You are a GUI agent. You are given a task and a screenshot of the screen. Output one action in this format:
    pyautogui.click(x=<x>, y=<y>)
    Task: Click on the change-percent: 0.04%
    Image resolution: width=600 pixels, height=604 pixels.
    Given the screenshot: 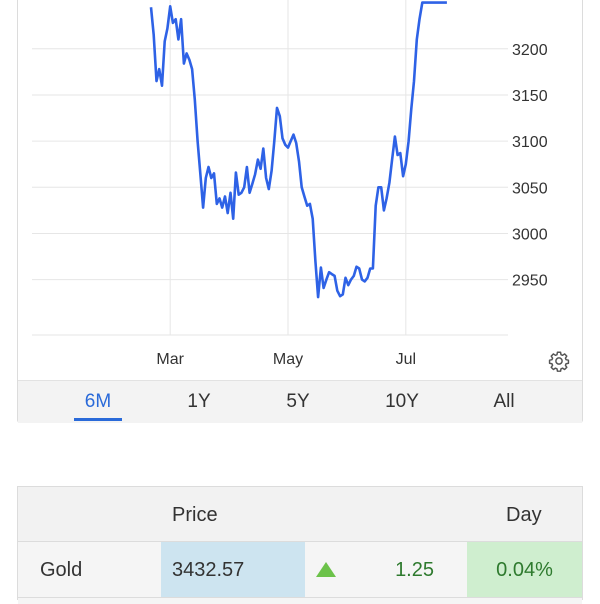 What is the action you would take?
    pyautogui.click(x=524, y=570)
    